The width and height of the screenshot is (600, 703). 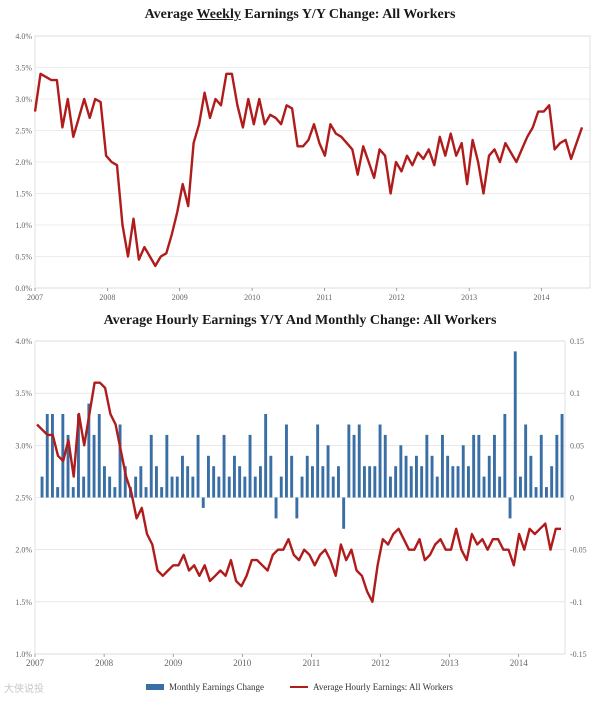 What do you see at coordinates (23, 131) in the screenshot?
I see `chart1-y-tick-label: 2.5%` at bounding box center [23, 131].